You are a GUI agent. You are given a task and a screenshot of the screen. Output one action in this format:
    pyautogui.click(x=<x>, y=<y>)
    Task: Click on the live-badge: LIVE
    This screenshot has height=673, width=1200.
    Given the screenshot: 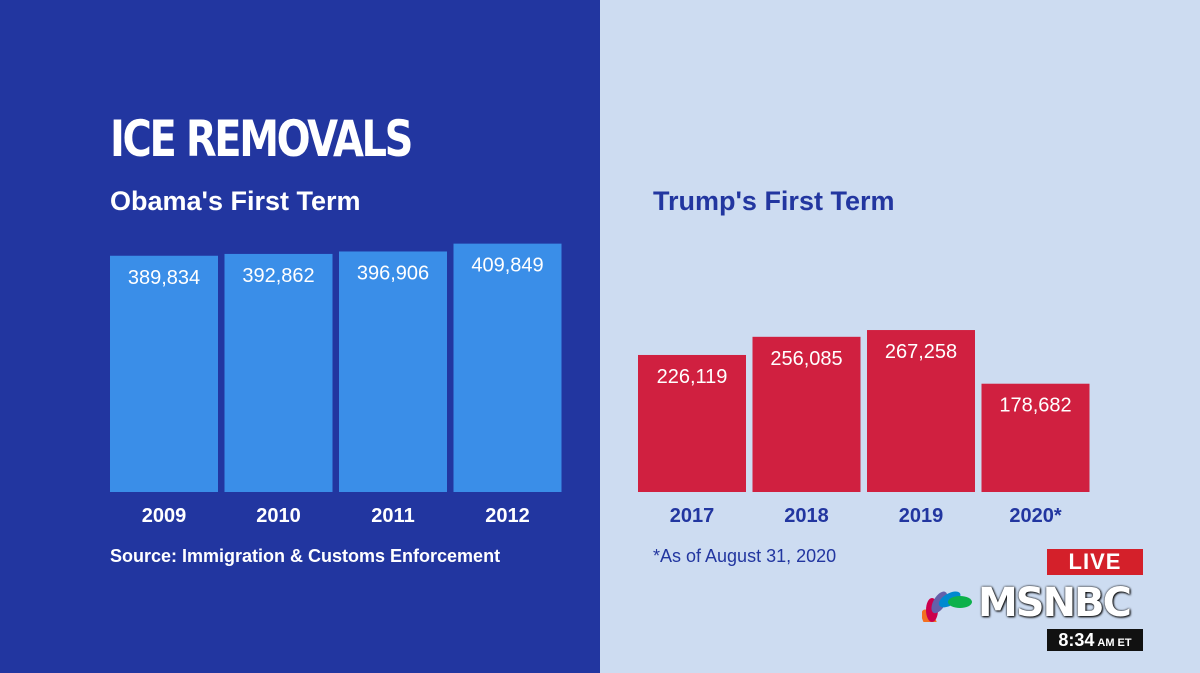 What is the action you would take?
    pyautogui.click(x=1095, y=562)
    